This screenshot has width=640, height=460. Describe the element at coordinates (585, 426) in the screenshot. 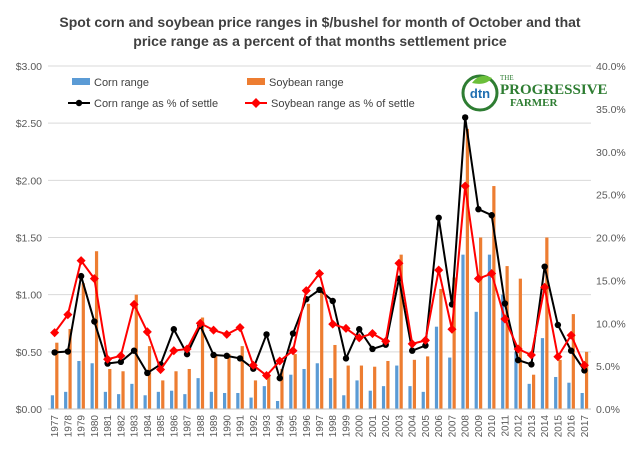

I see `x-tick-label: 2017` at that location.